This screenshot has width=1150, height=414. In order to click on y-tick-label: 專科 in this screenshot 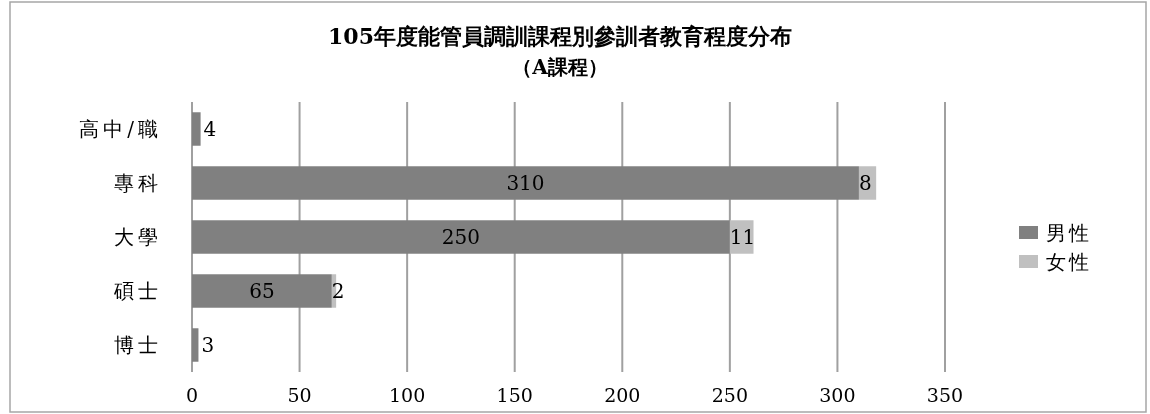, I will do `click(138, 183)`.